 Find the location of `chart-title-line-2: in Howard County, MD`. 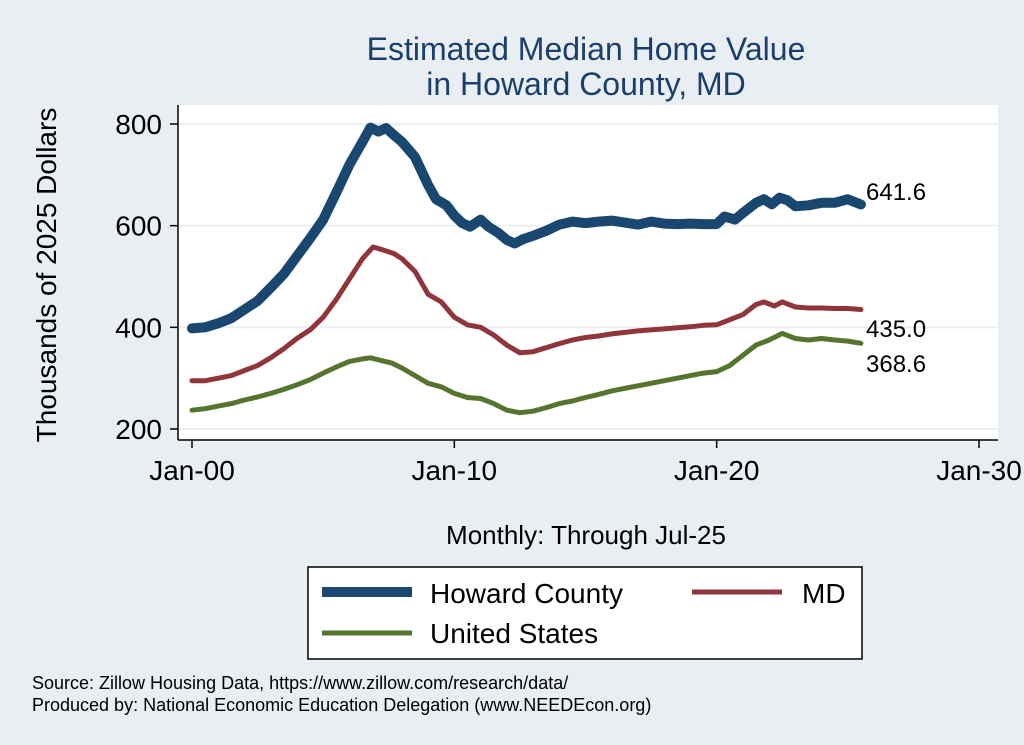

chart-title-line-2: in Howard County, MD is located at coordinates (586, 84).